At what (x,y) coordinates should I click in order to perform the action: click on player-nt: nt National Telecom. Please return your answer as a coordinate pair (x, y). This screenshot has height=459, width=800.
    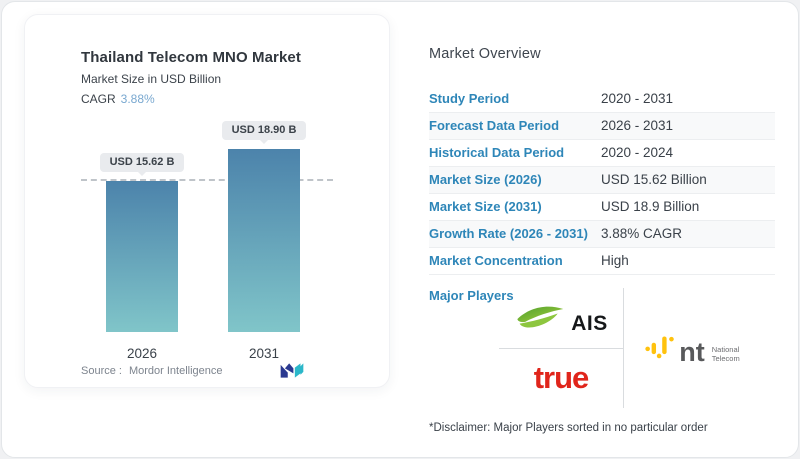
    Looking at the image, I should click on (692, 348).